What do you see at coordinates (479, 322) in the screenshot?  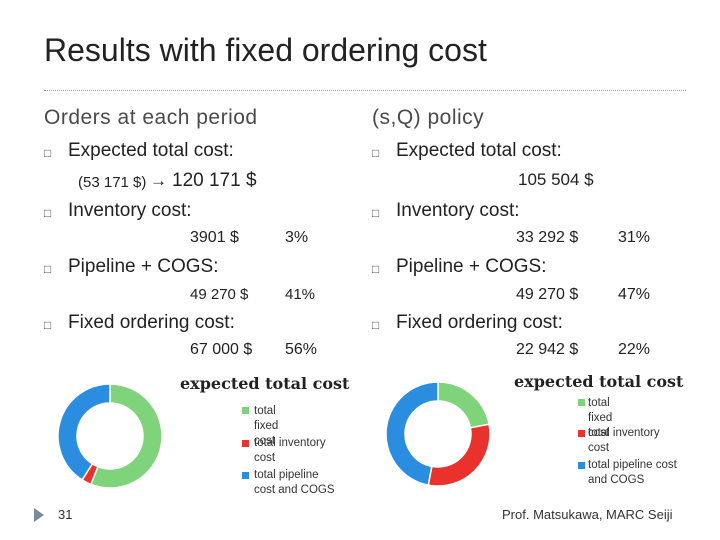 I see `right-fixed-label: Fixed ordering cost:` at bounding box center [479, 322].